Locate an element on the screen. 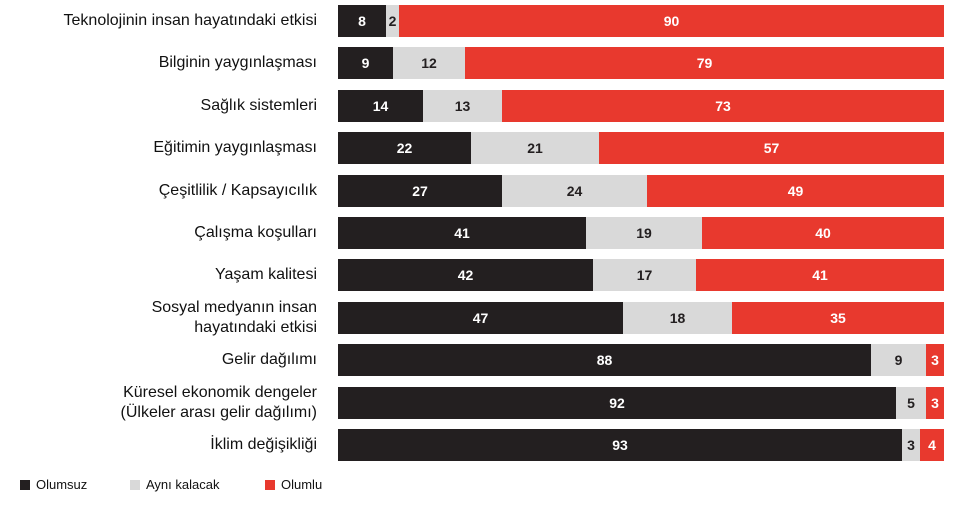 This screenshot has width=976, height=522. data-label: 47 is located at coordinates (480, 317).